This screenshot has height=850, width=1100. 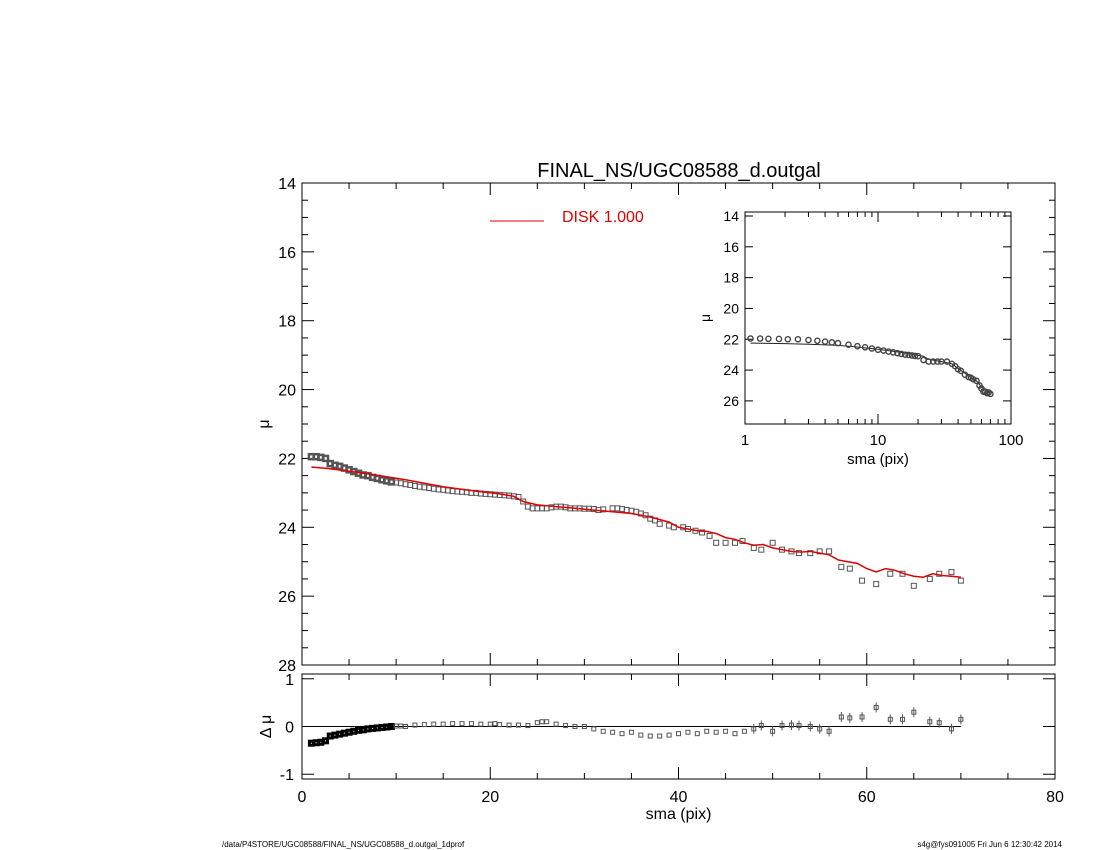 What do you see at coordinates (287, 597) in the screenshot?
I see `y-tick-label: 26` at bounding box center [287, 597].